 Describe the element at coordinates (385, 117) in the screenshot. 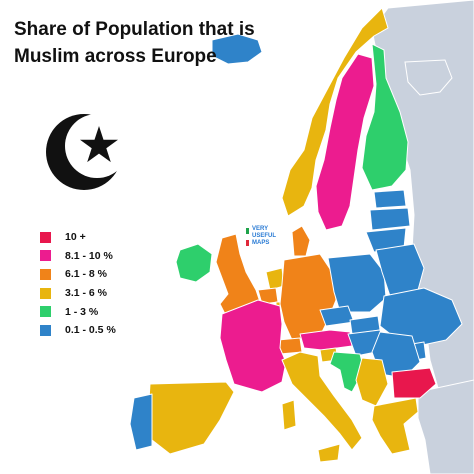

I see `country-finland` at that location.